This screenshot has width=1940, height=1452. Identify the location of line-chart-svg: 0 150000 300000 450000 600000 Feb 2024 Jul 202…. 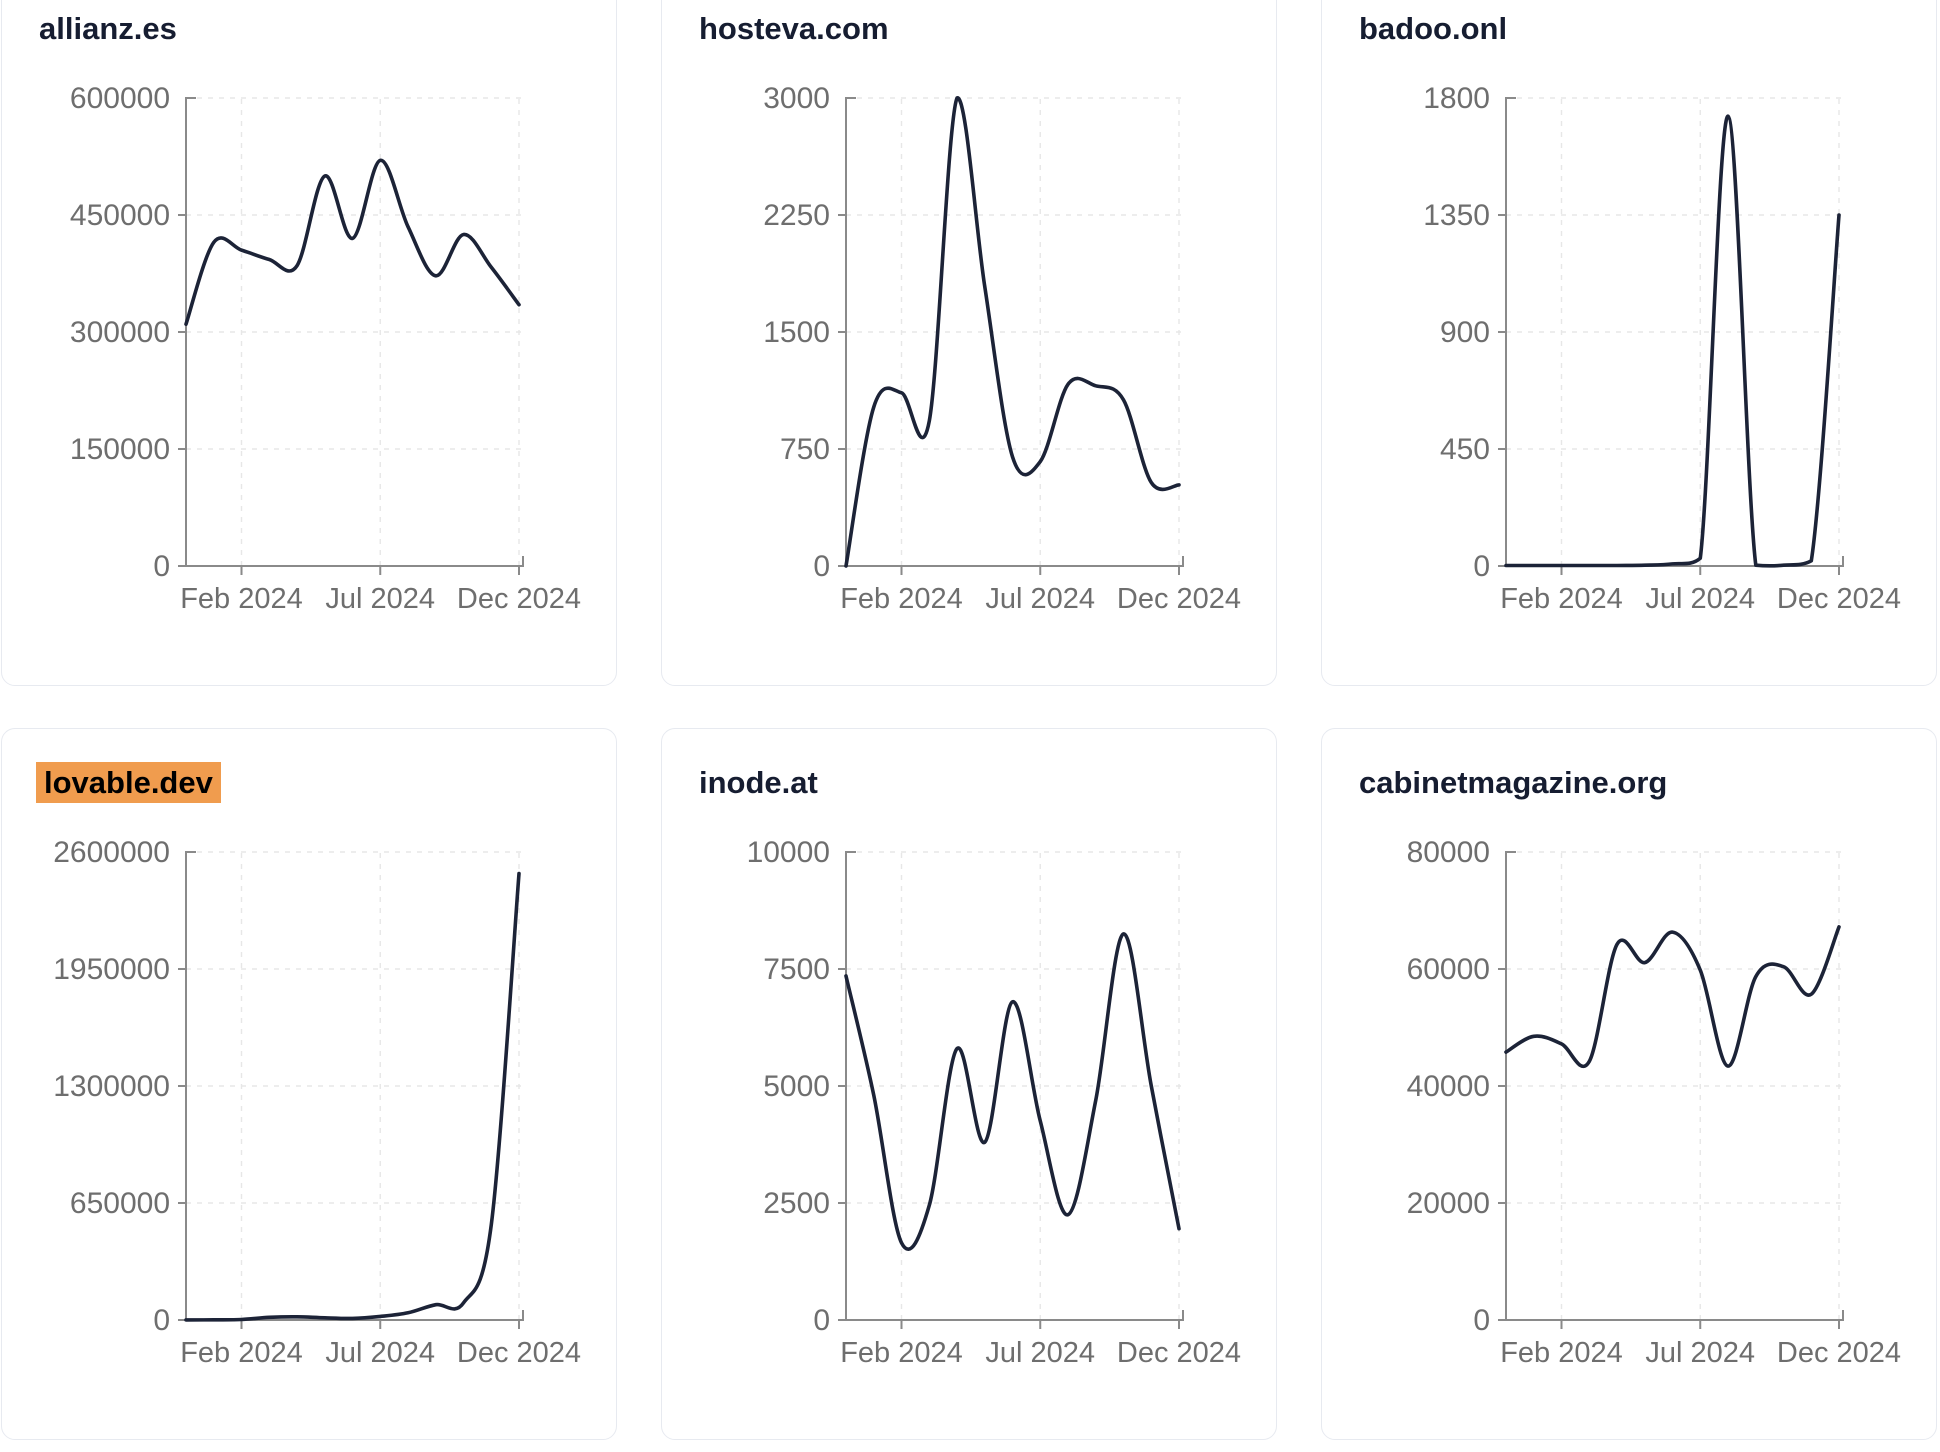
(325, 348).